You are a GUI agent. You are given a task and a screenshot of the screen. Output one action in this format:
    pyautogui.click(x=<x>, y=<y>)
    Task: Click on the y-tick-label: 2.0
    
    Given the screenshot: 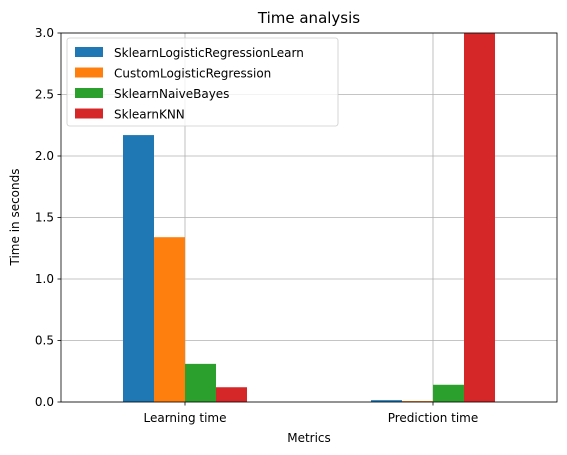 What is the action you would take?
    pyautogui.click(x=44, y=156)
    